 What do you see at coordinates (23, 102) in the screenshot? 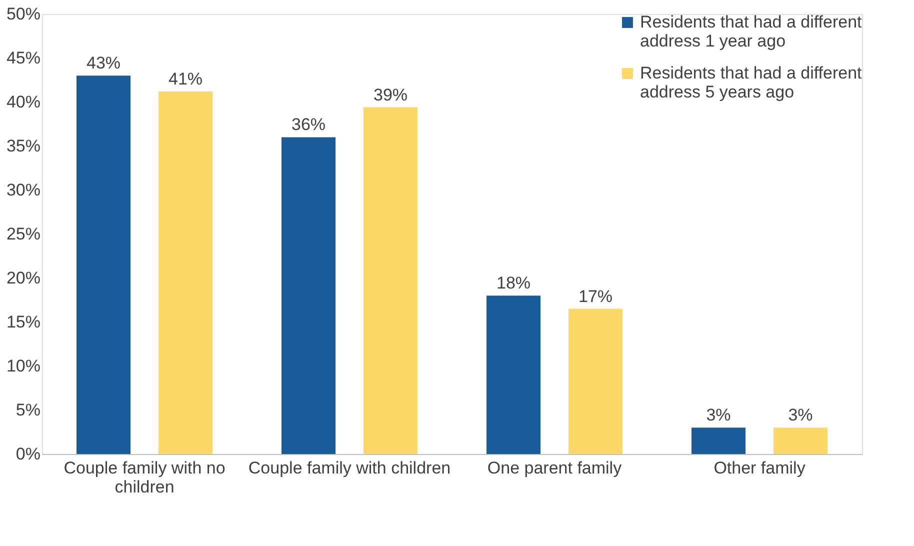
I see `y-tick-label: 40%` at bounding box center [23, 102].